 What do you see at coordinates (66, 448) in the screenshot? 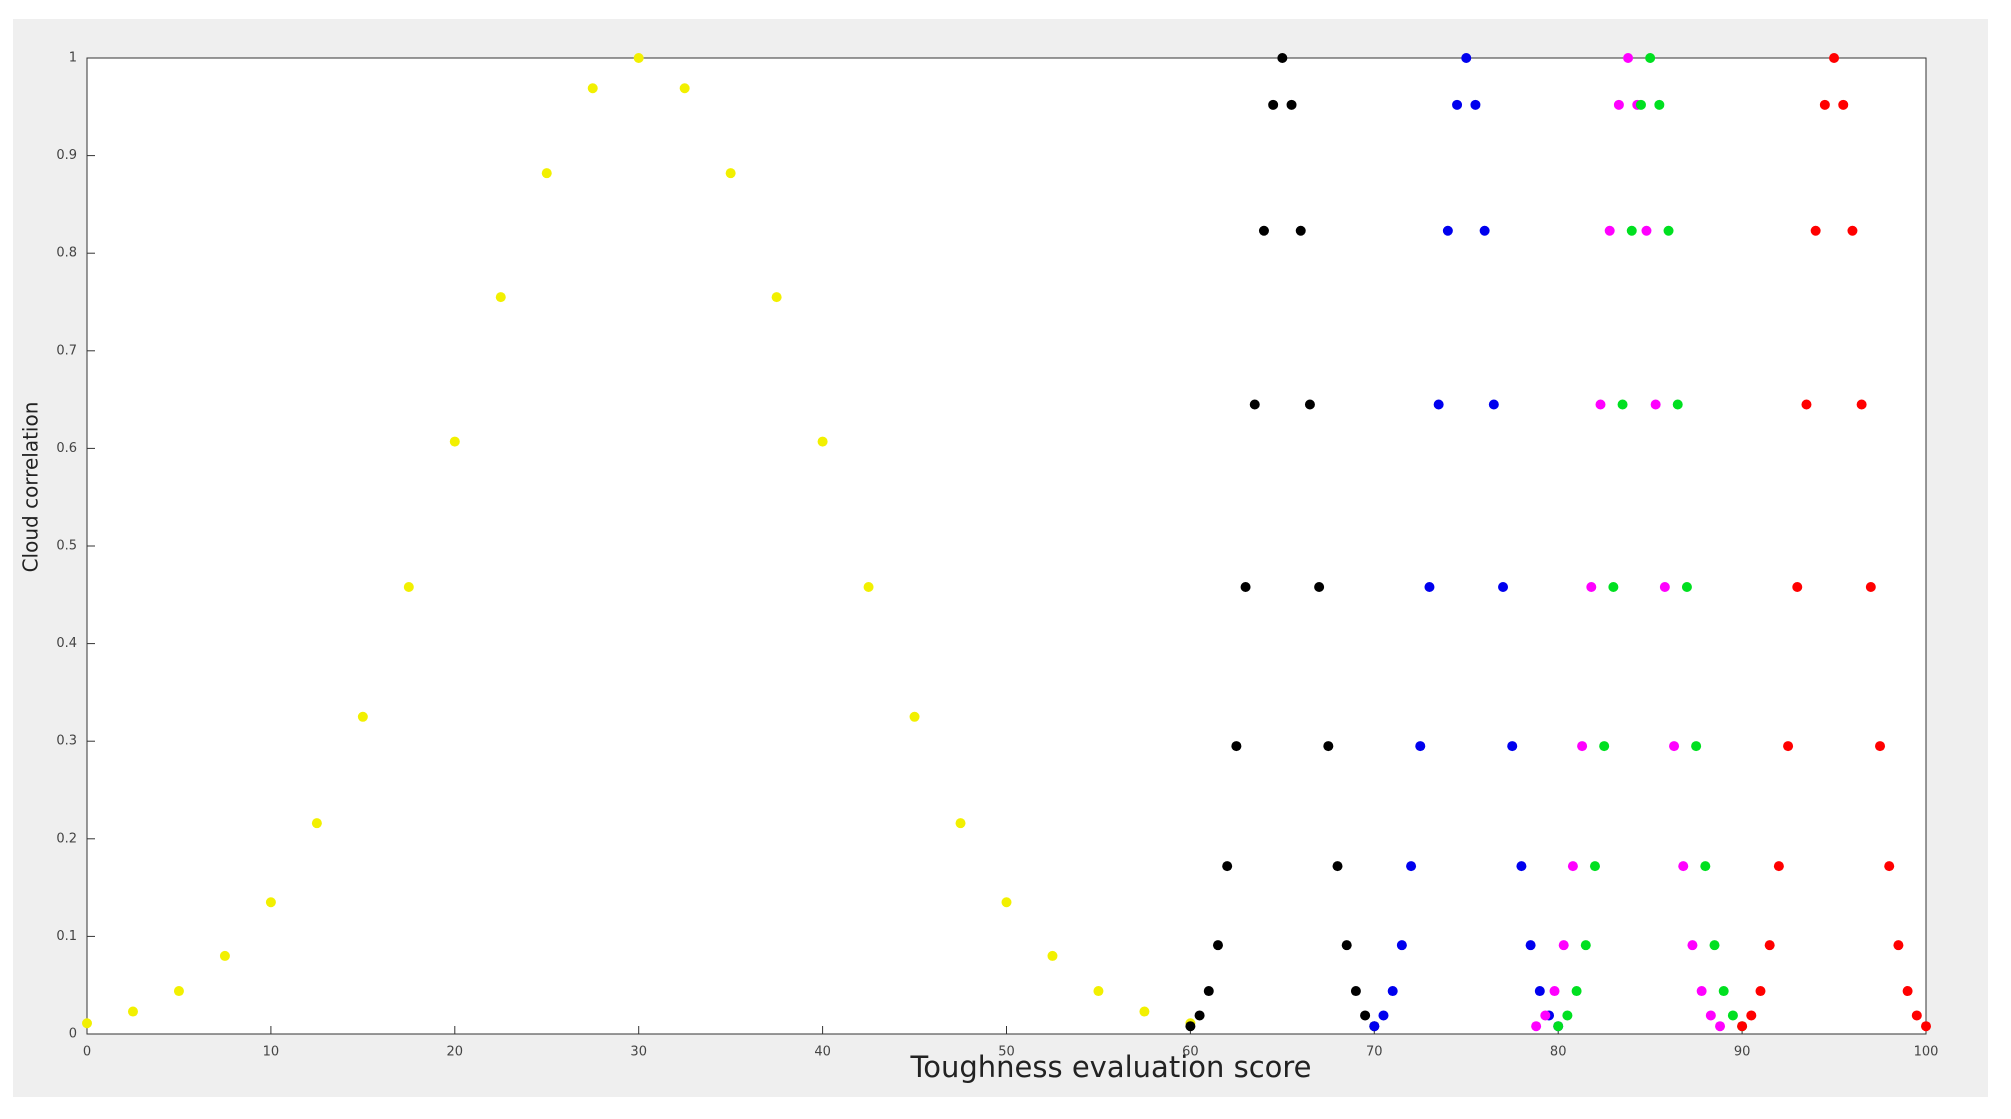
I see `y-tick-label: 0.6` at bounding box center [66, 448].